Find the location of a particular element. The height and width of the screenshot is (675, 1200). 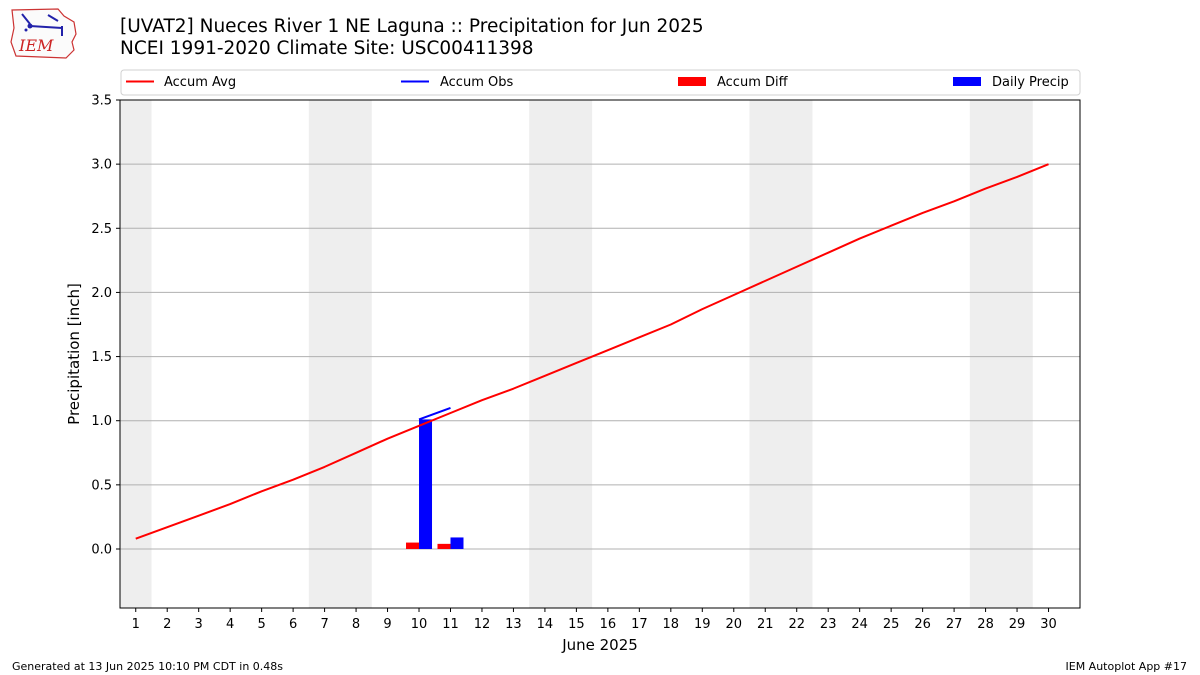

x-tick-label: 19 is located at coordinates (702, 624).